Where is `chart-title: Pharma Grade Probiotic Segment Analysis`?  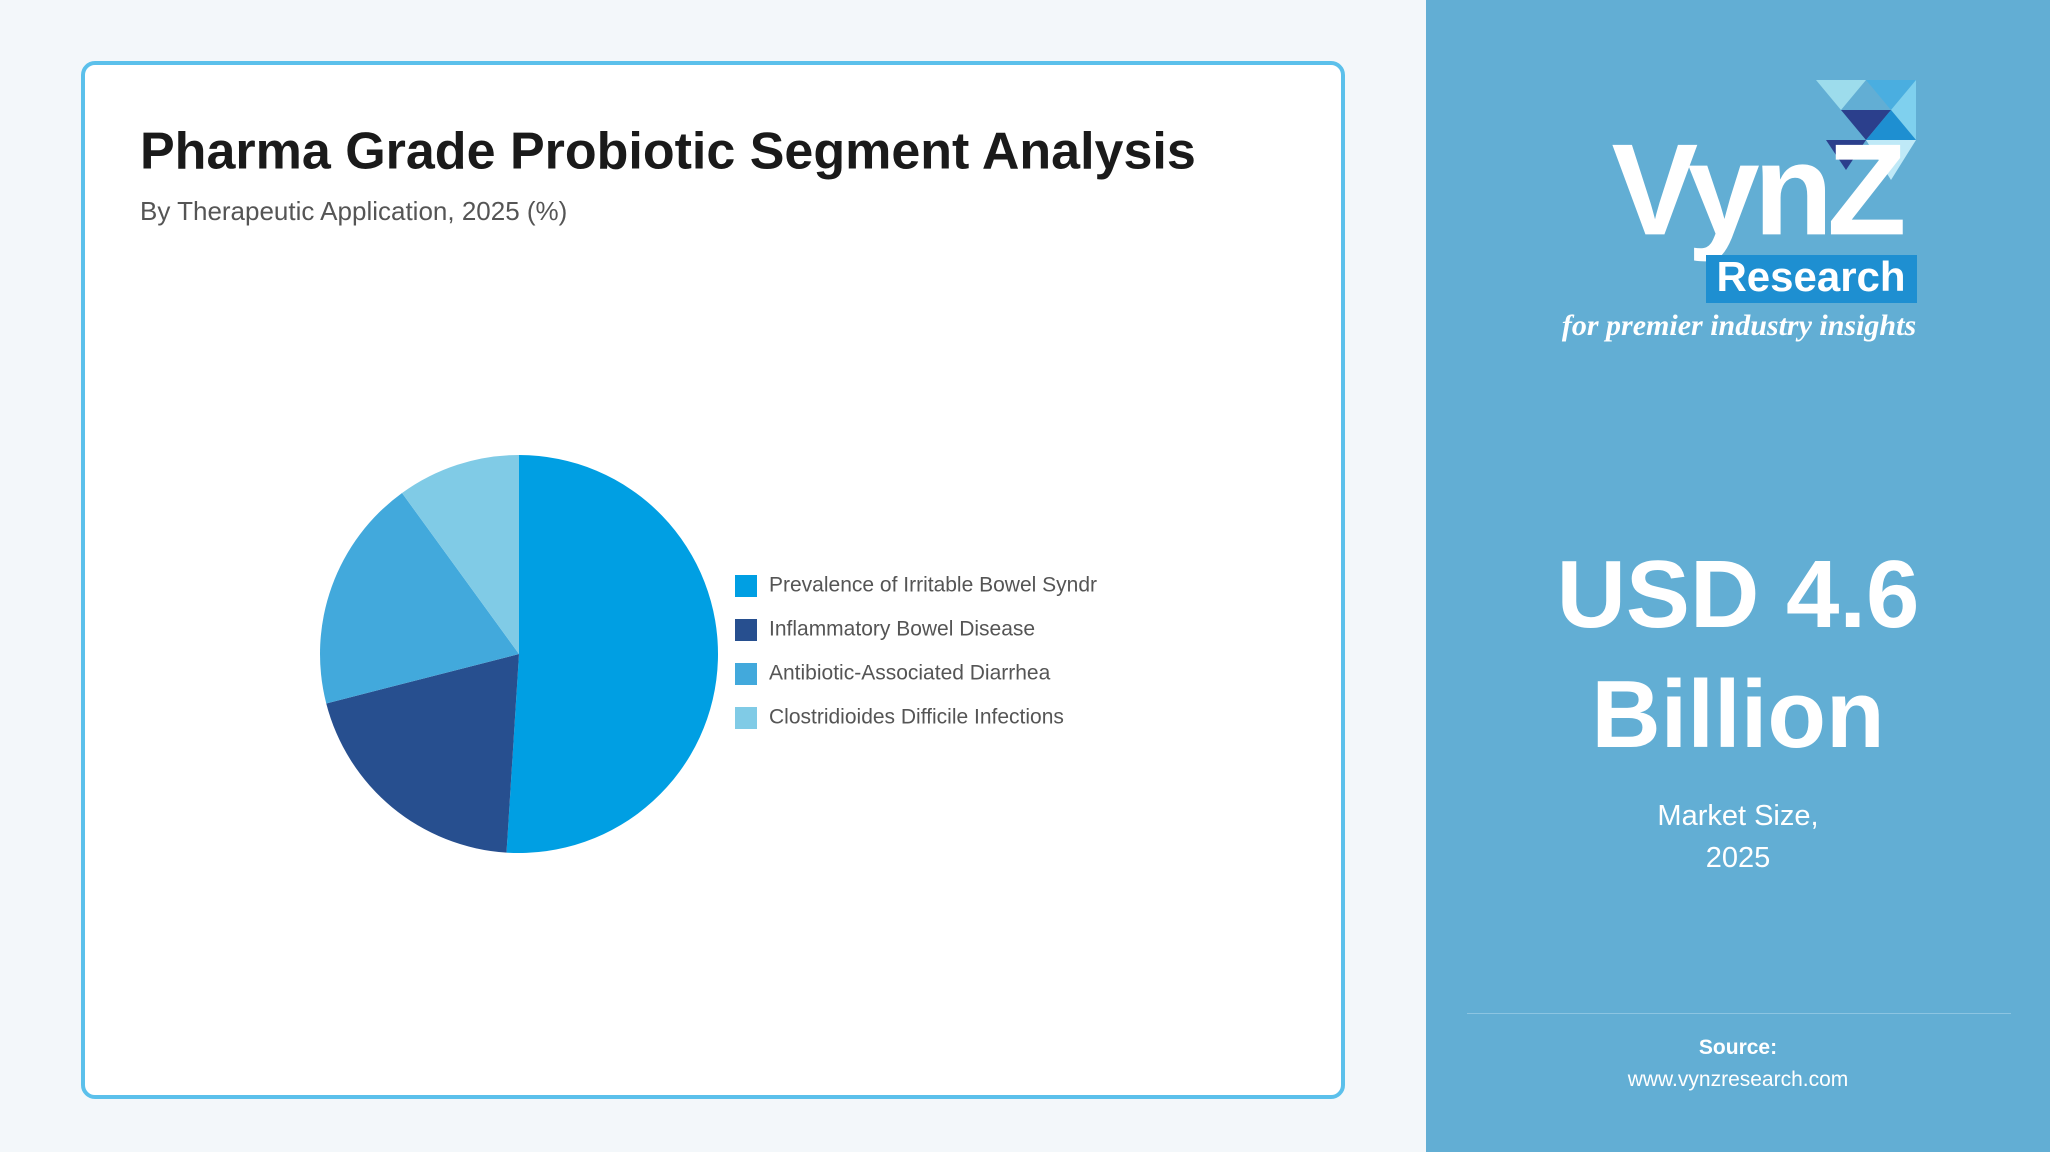 chart-title: Pharma Grade Probiotic Segment Analysis is located at coordinates (668, 152).